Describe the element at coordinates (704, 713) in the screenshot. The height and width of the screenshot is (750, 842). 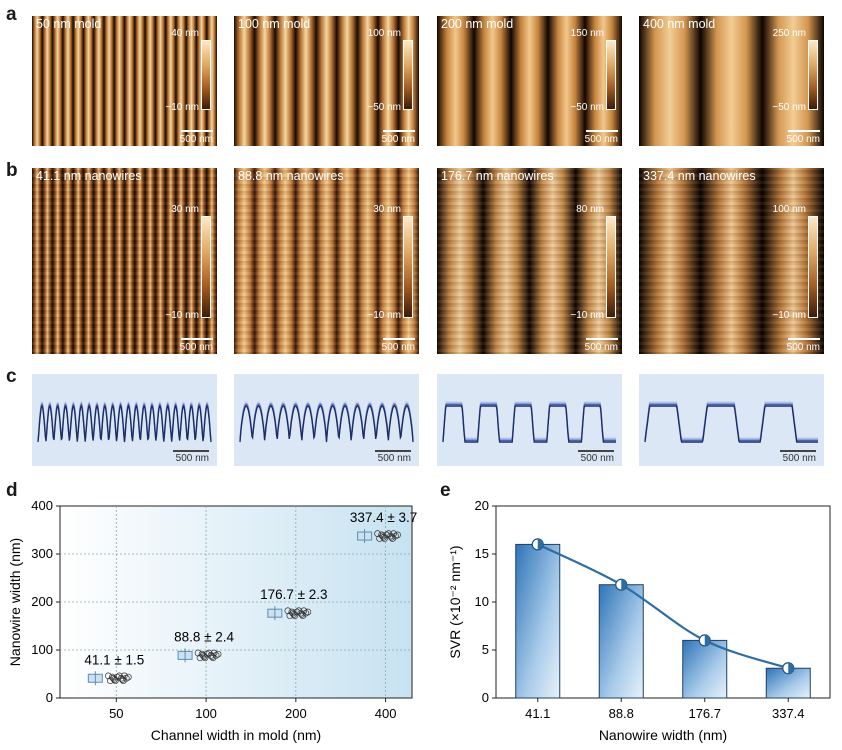
I see `x-tick-label: 176.7` at that location.